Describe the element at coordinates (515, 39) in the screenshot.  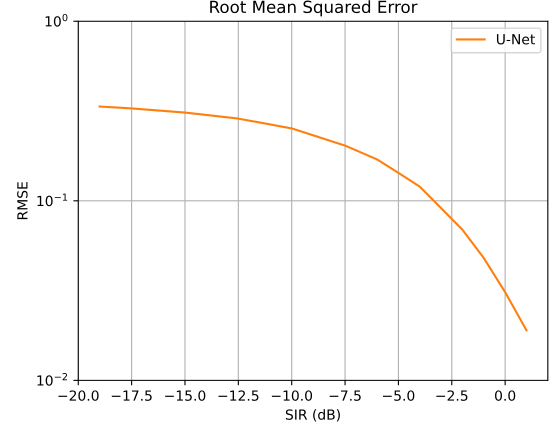
I see `legend-label: U-Net` at that location.